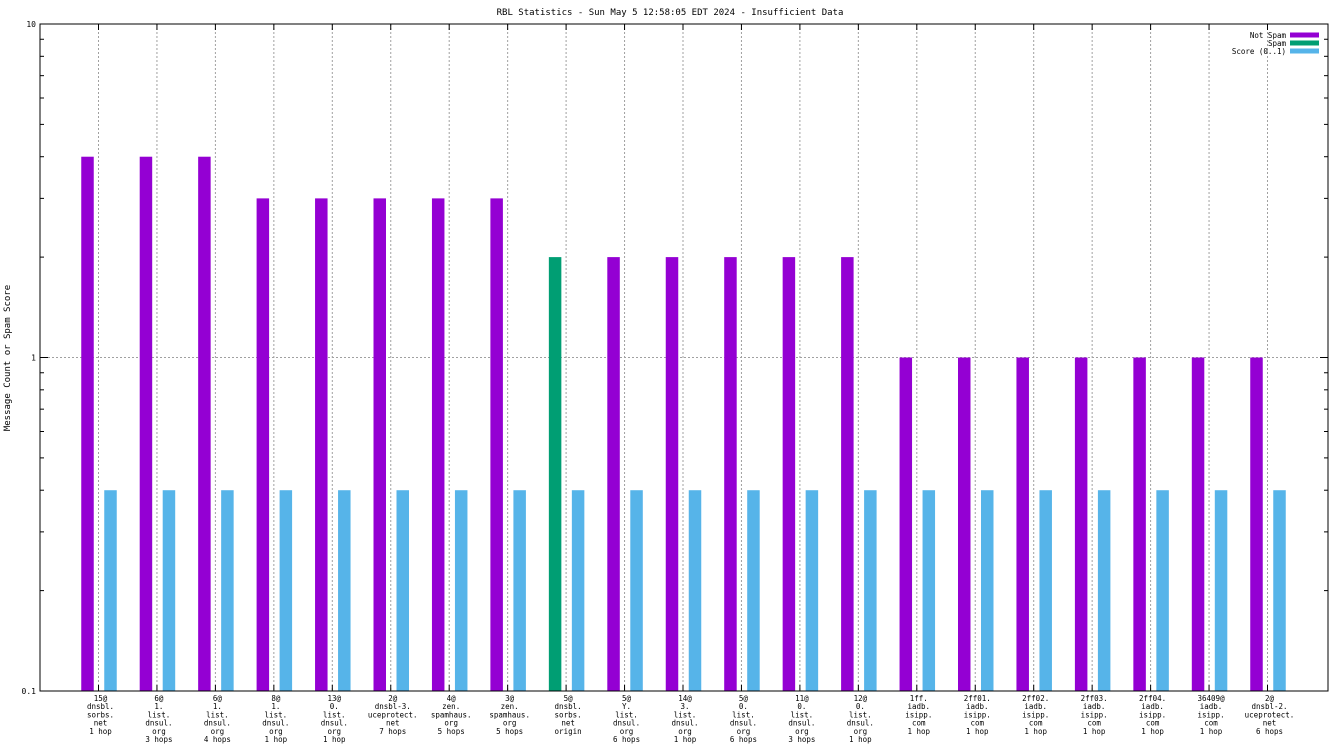 Image resolution: width=1344 pixels, height=756 pixels. Describe the element at coordinates (1212, 715) in the screenshot. I see `x-tick-label: 36409@ iadb. isipp. com 1 hop` at that location.